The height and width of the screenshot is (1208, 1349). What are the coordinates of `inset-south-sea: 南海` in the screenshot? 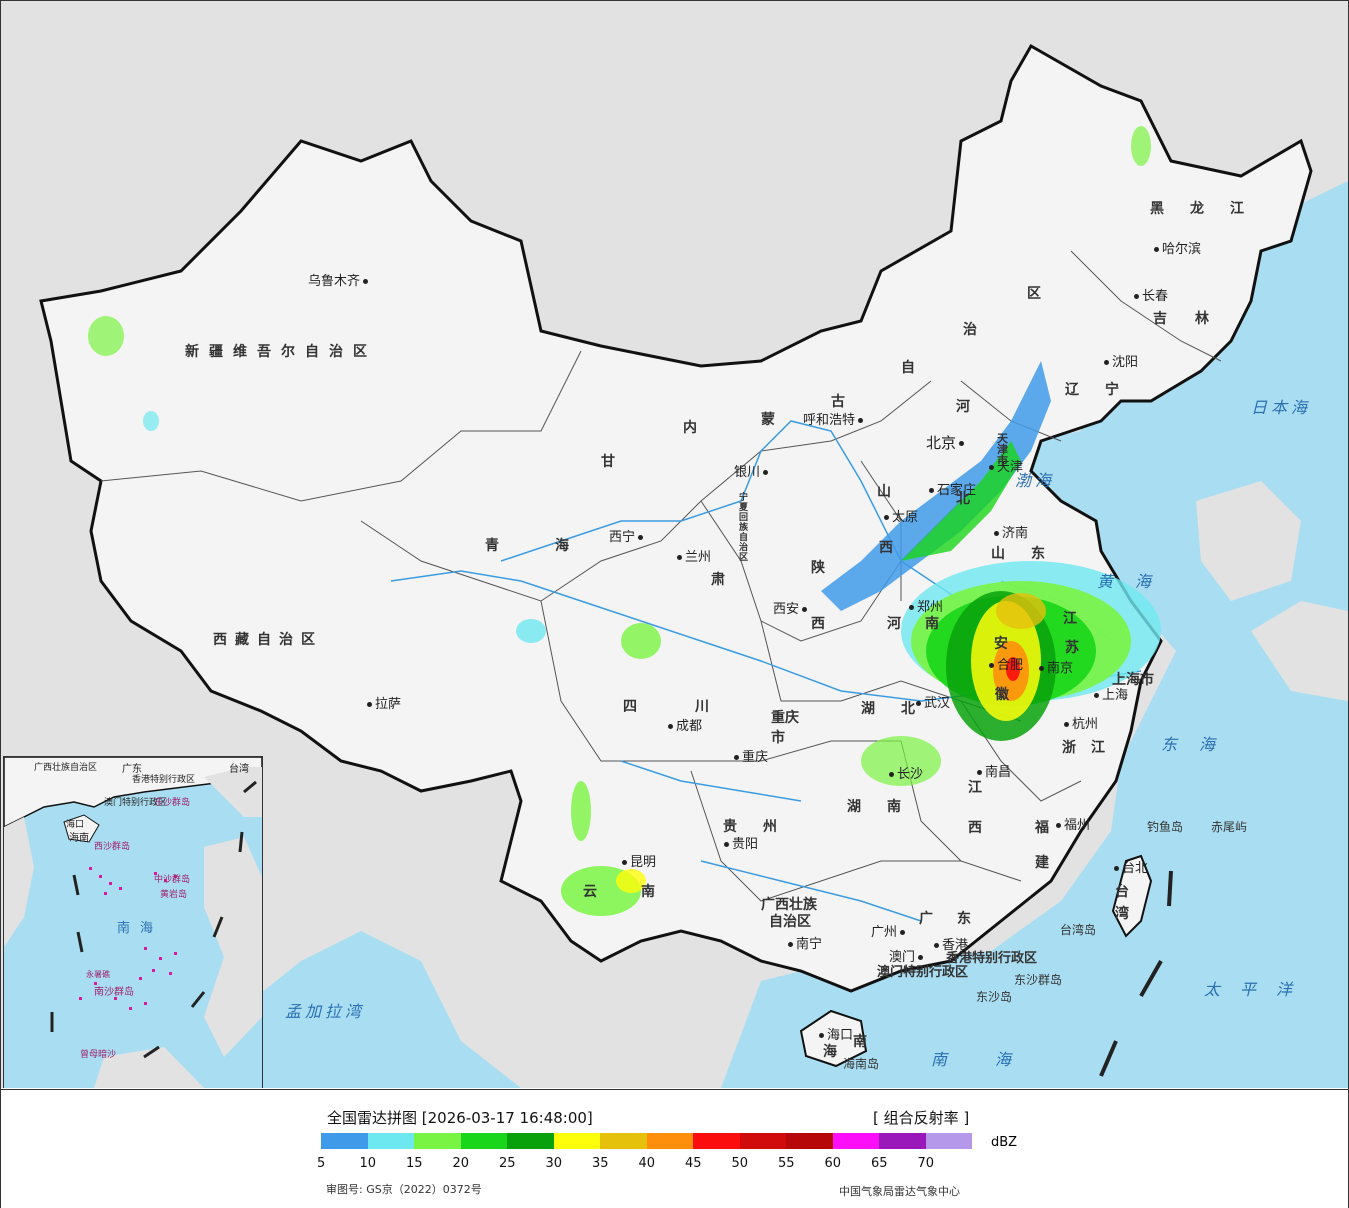 It's located at (140, 928).